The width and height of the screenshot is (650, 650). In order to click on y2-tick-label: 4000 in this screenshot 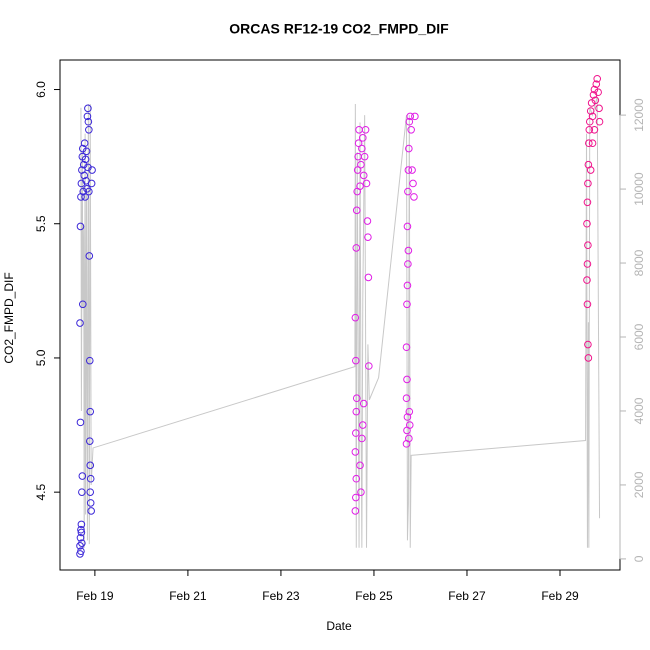, I will do `click(639, 410)`.